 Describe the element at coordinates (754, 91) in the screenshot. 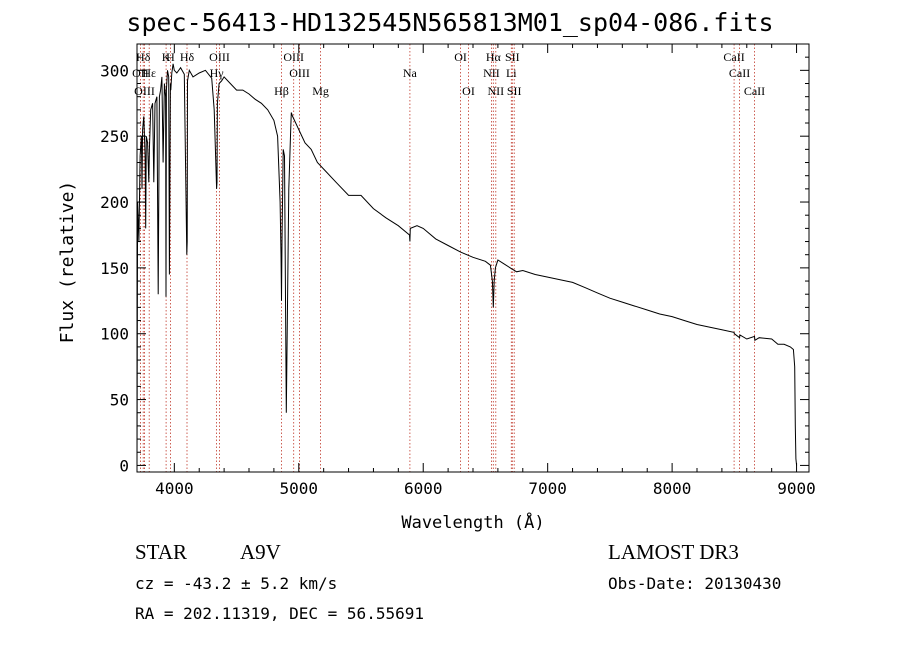

I see `line-label-24: CaII` at that location.